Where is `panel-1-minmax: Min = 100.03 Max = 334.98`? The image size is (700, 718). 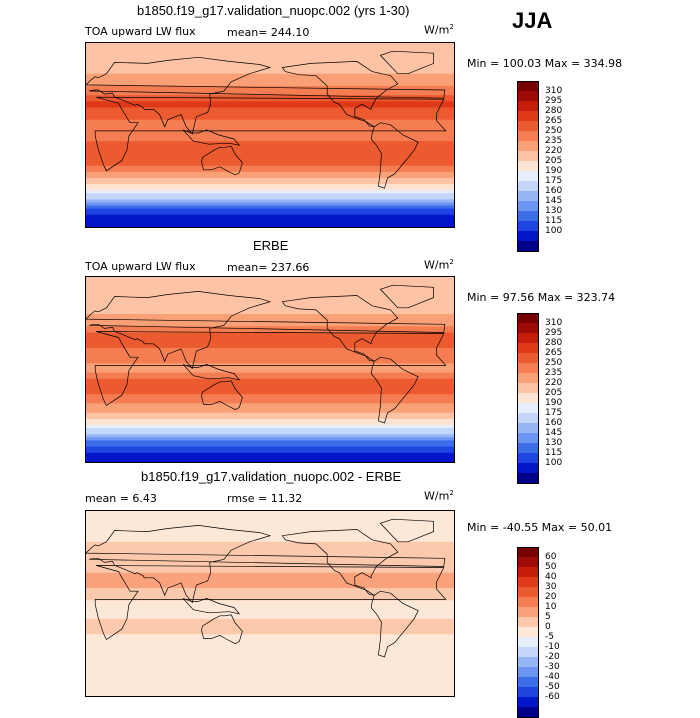
panel-1-minmax: Min = 100.03 Max = 334.98 is located at coordinates (545, 63).